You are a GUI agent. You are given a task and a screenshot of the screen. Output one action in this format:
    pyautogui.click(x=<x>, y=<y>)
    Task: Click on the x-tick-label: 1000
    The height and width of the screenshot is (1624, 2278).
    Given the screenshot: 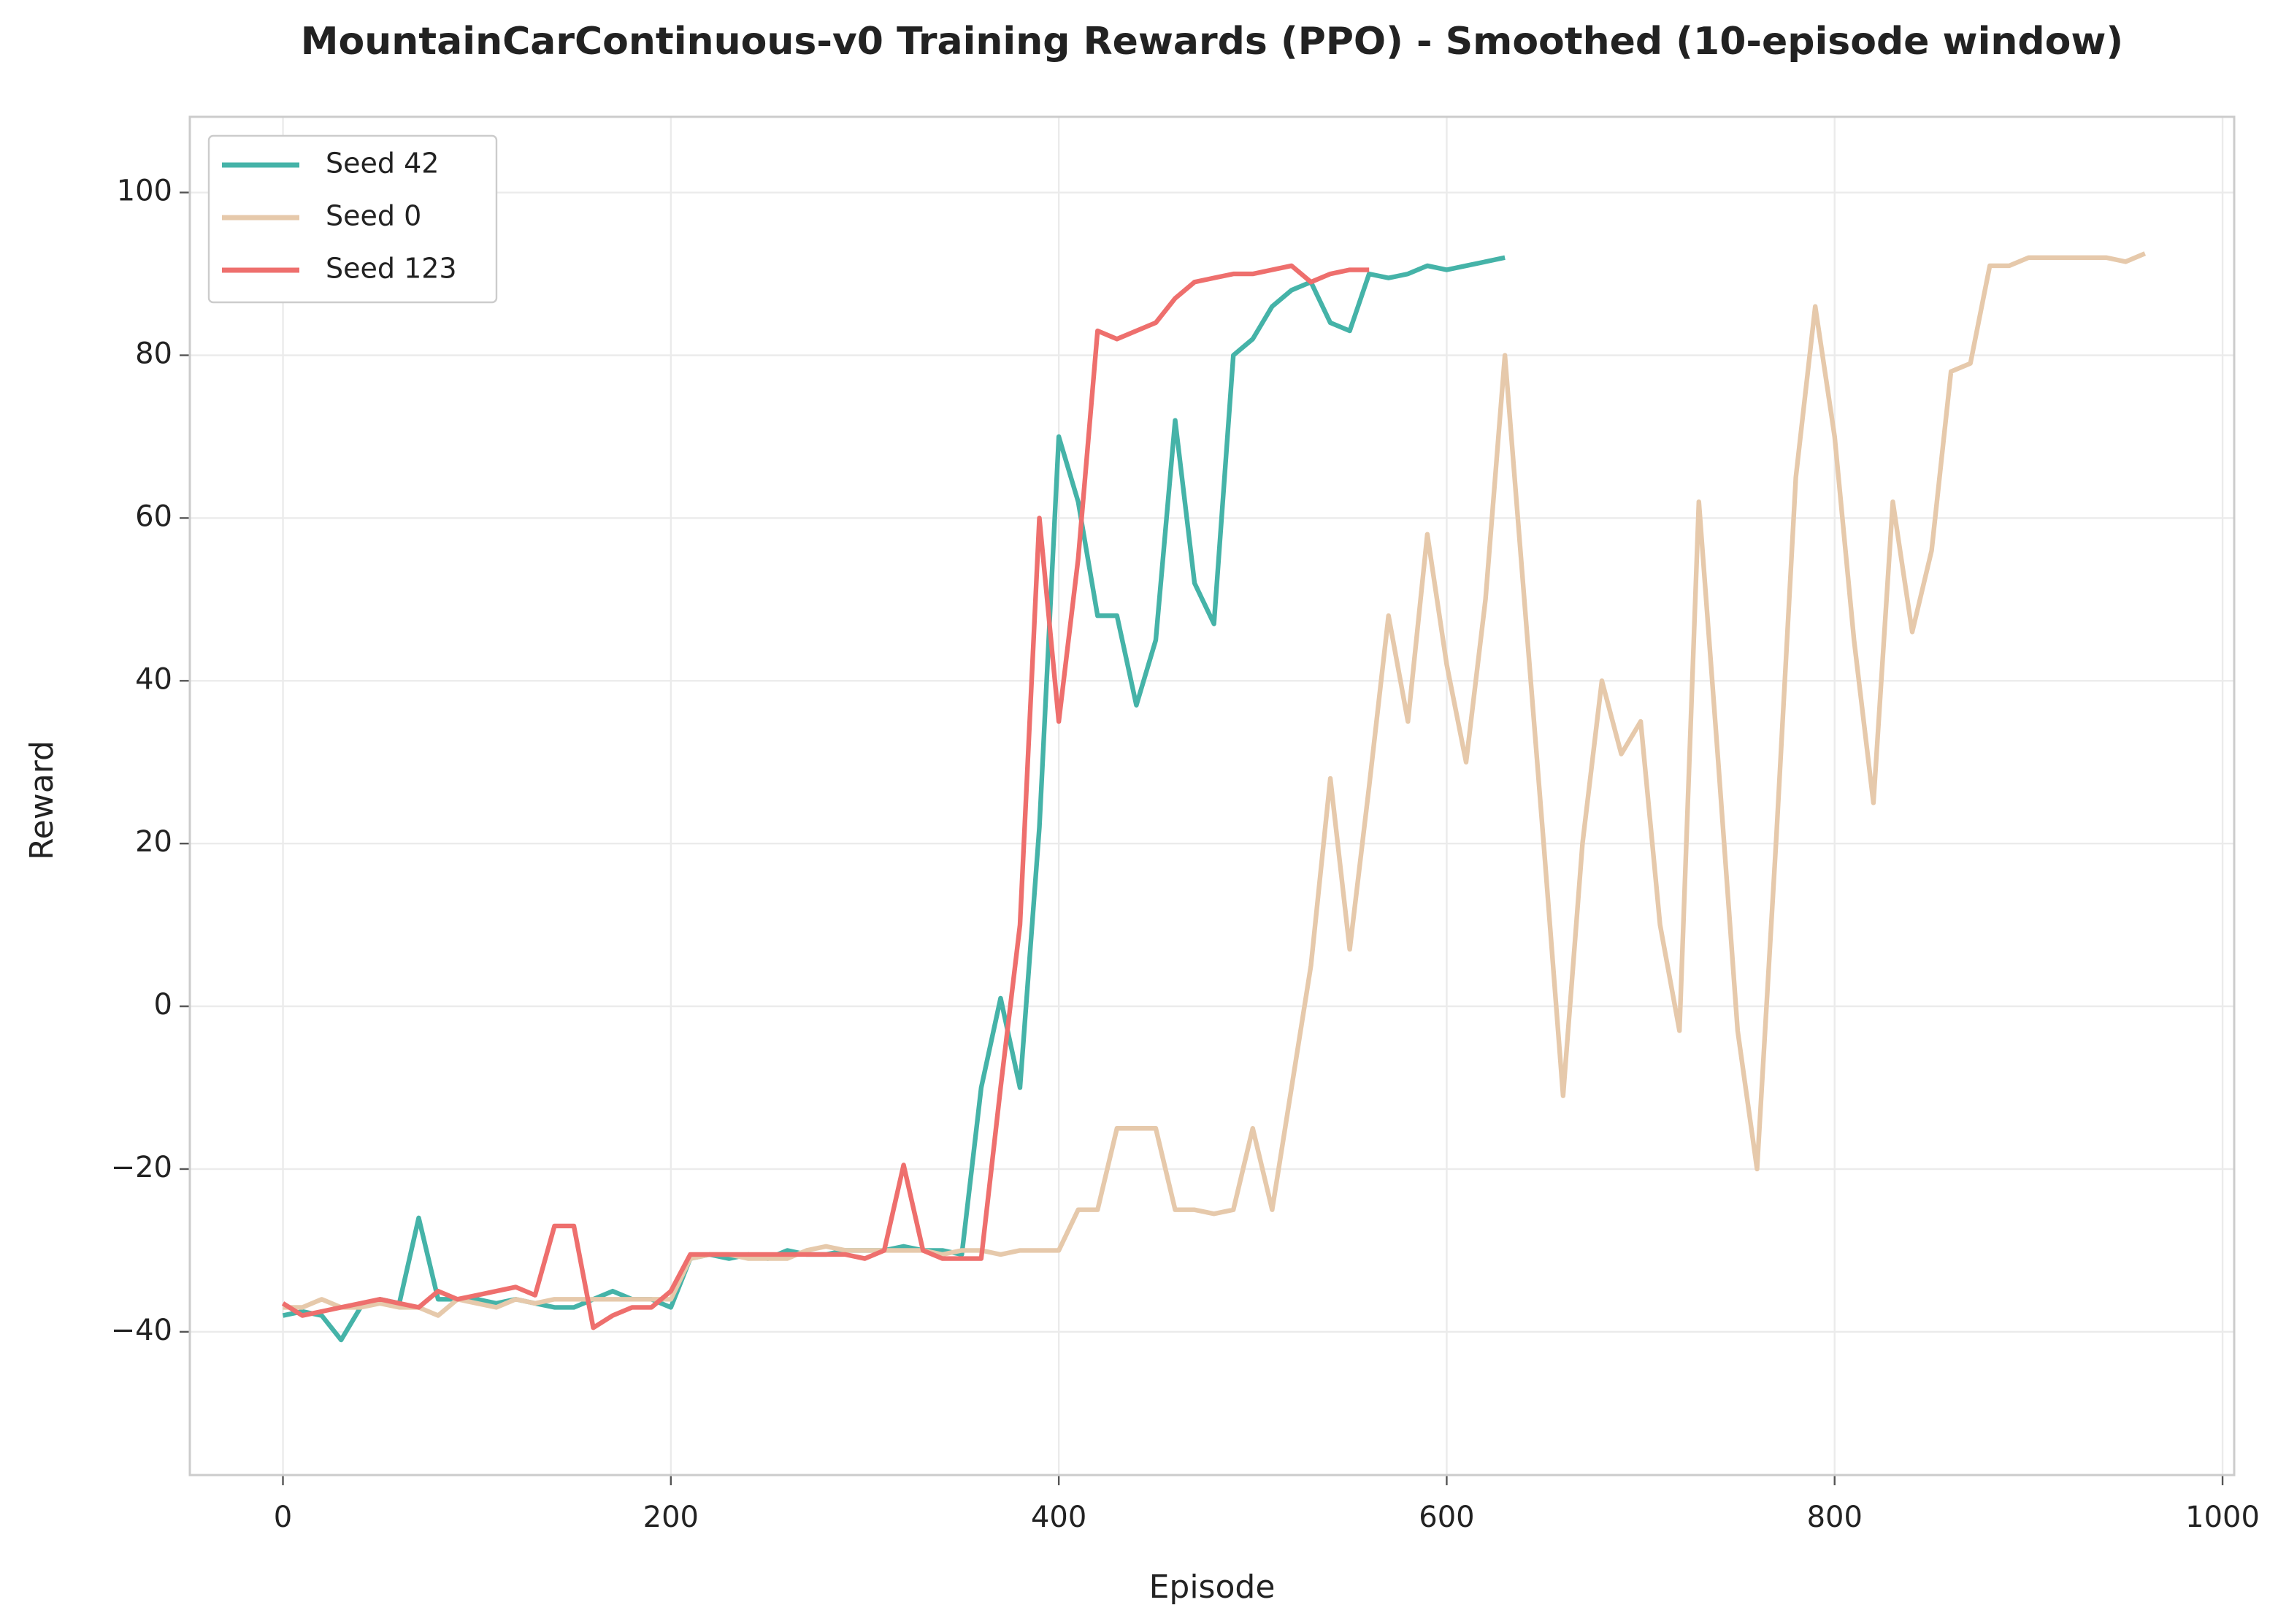 What is the action you would take?
    pyautogui.click(x=2222, y=1517)
    